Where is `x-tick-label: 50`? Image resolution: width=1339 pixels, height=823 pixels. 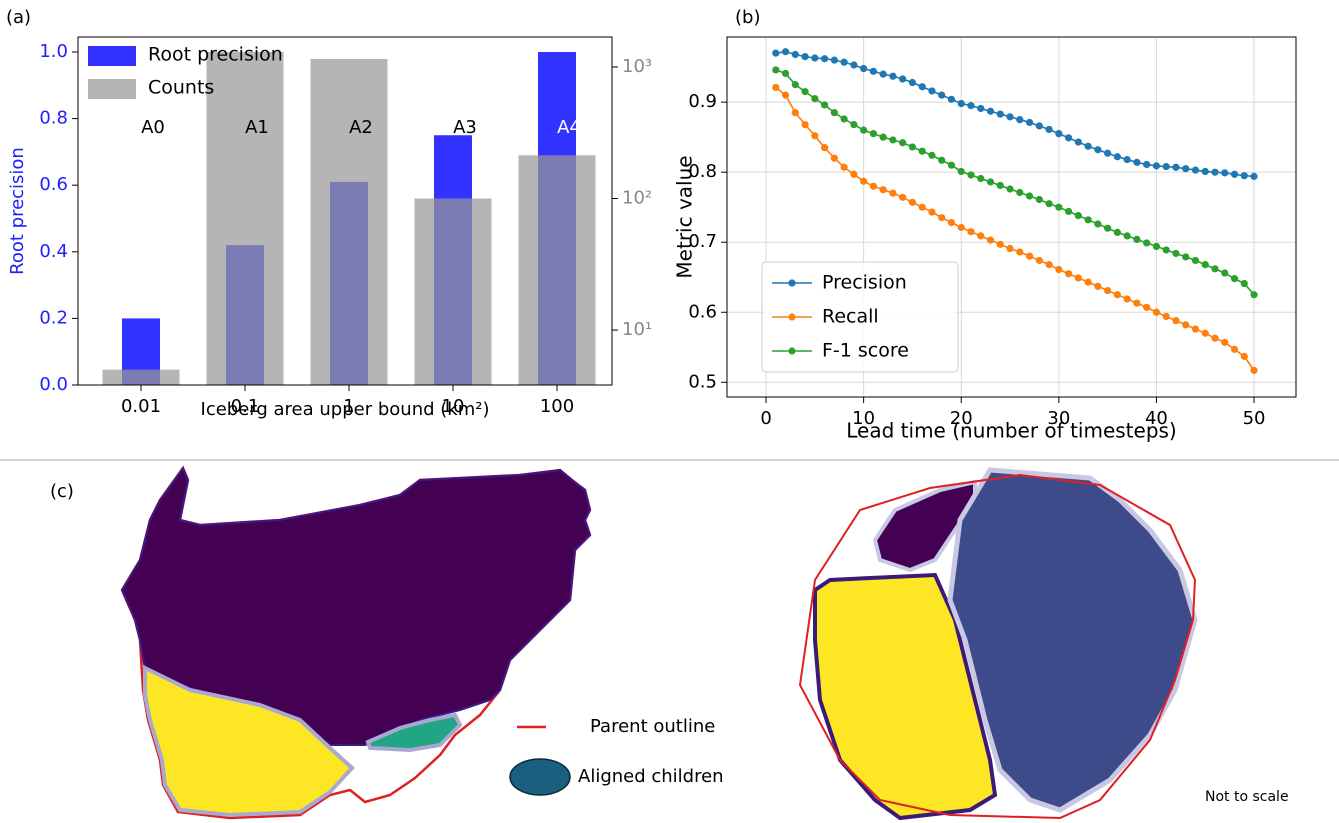
x-tick-label: 50 is located at coordinates (1254, 418).